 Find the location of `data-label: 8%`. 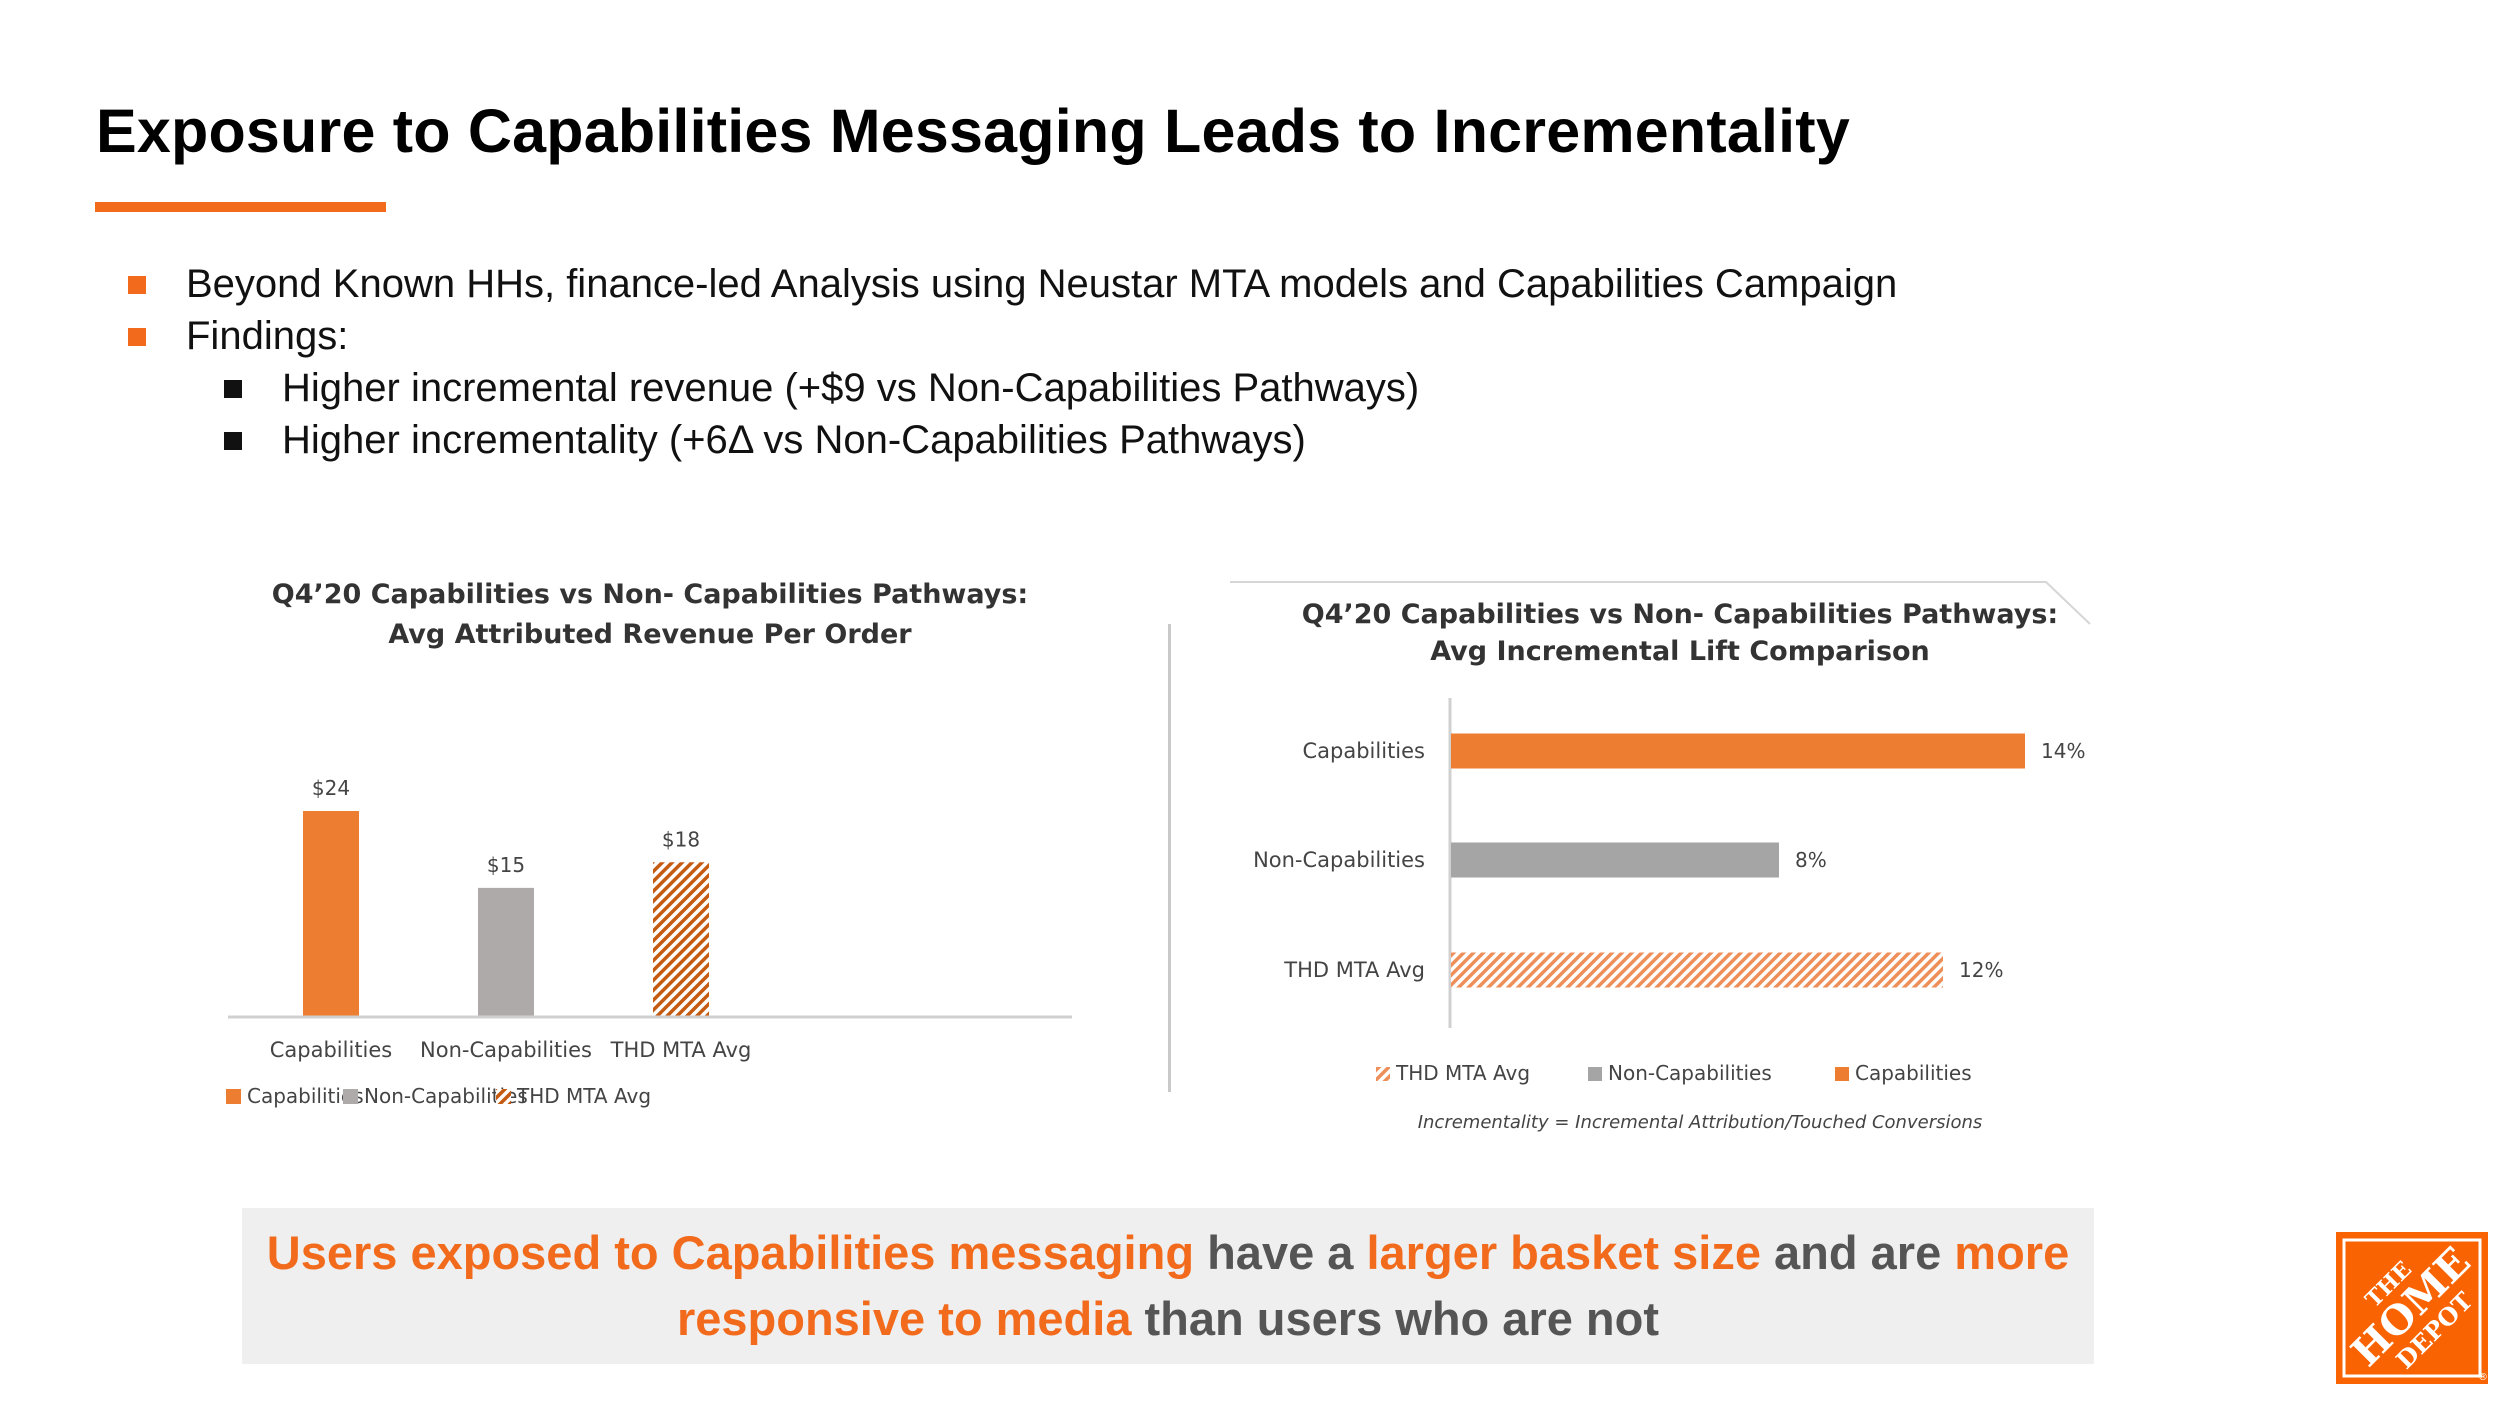

data-label: 8% is located at coordinates (1811, 860).